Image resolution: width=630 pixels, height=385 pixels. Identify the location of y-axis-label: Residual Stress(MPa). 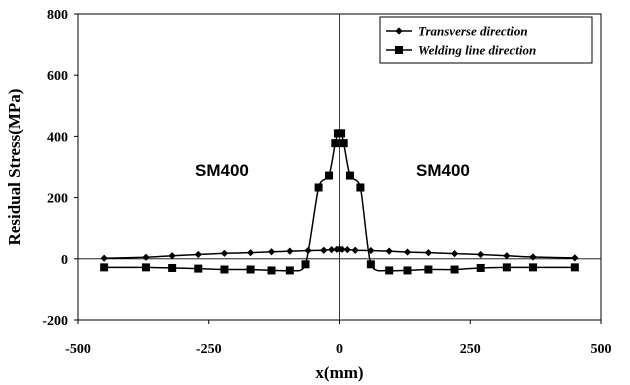
(14, 167).